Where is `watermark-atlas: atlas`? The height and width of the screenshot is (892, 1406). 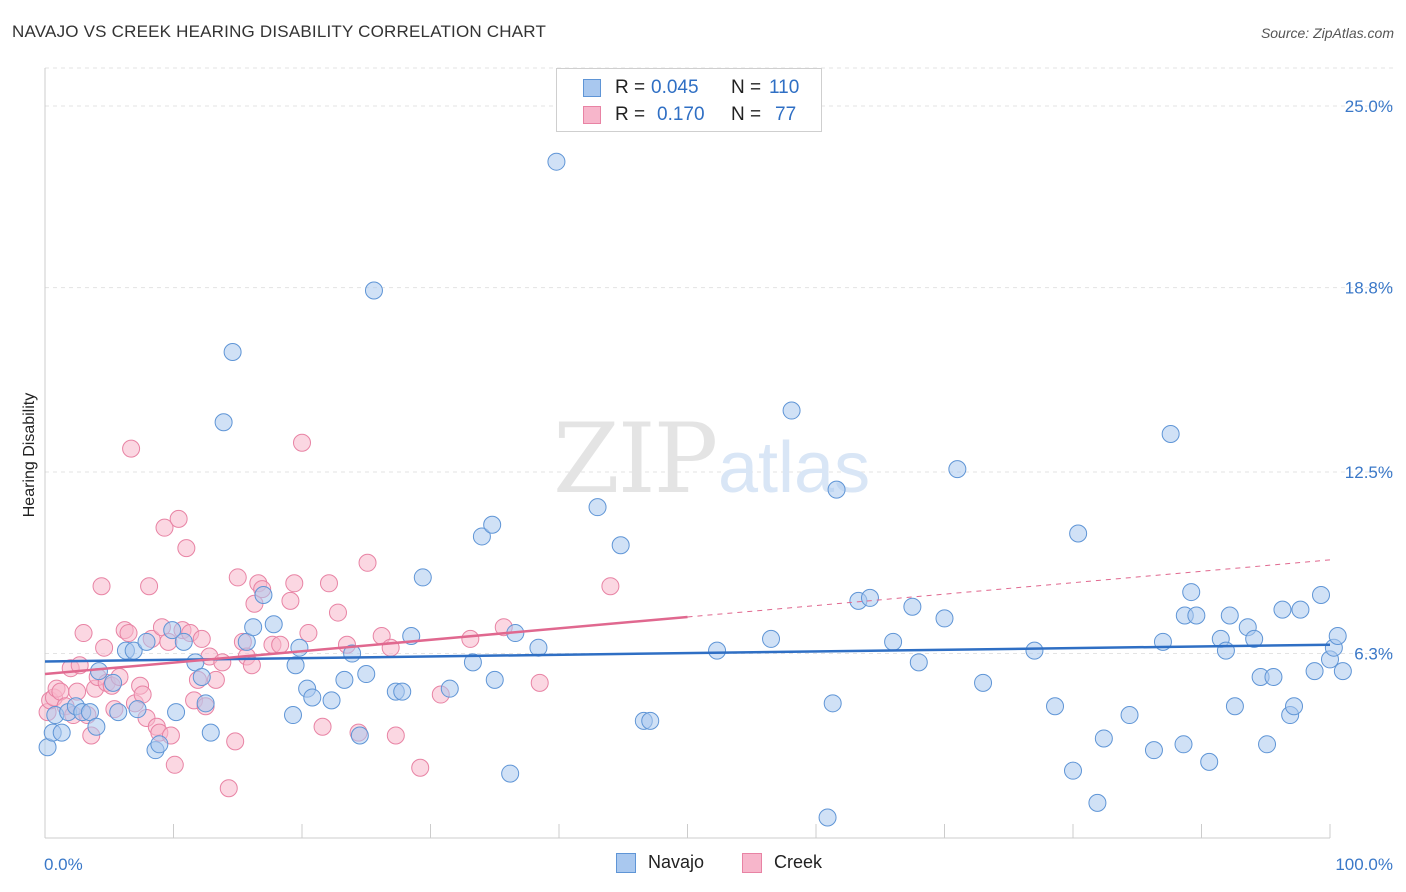 watermark-atlas: atlas is located at coordinates (794, 468).